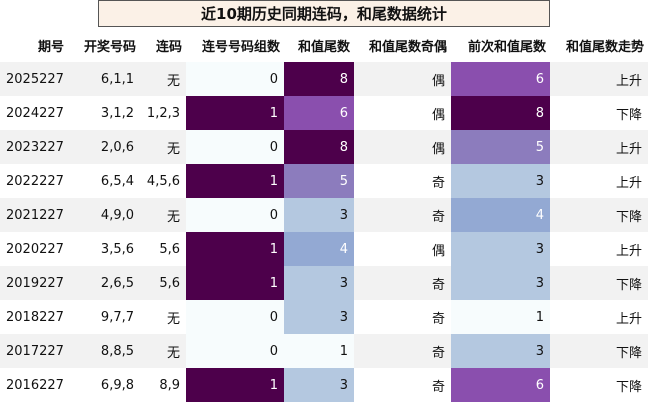 The width and height of the screenshot is (648, 403). What do you see at coordinates (34, 181) in the screenshot?
I see `cell-period: 2022227` at bounding box center [34, 181].